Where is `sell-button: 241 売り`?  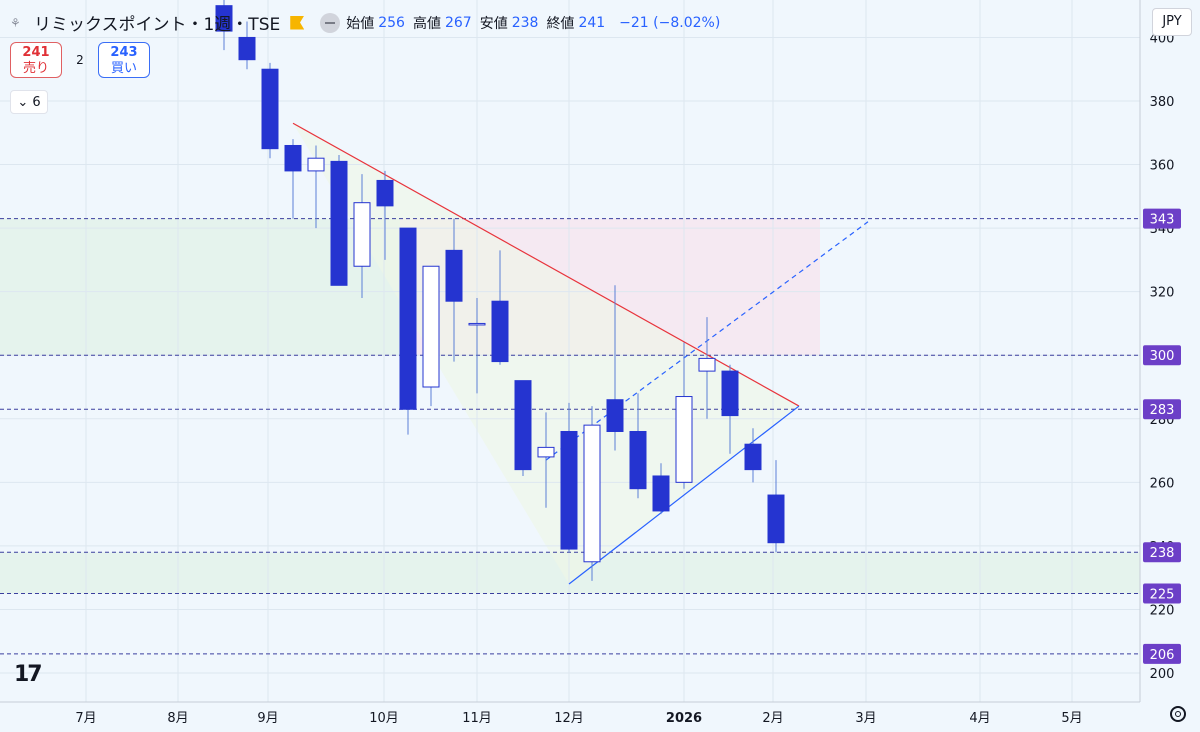
sell-button: 241 売り is located at coordinates (36, 60).